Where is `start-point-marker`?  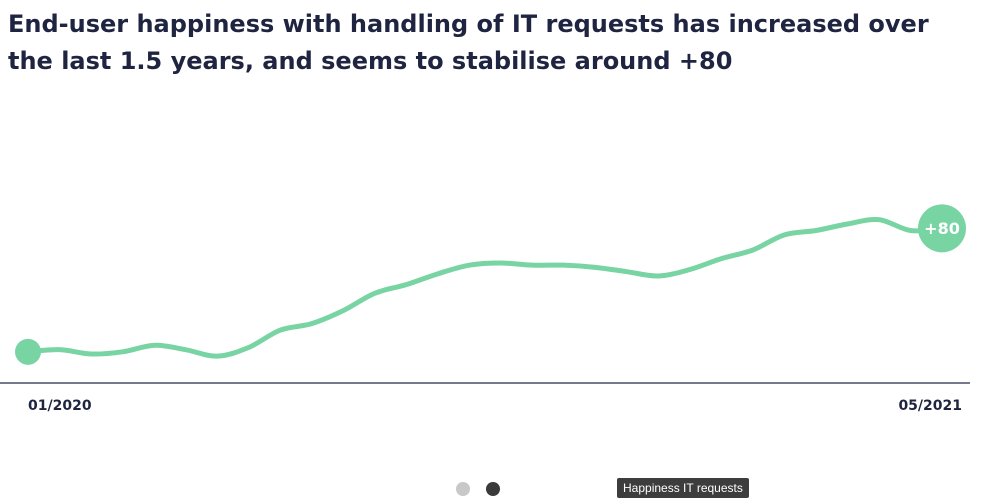
start-point-marker is located at coordinates (28, 351).